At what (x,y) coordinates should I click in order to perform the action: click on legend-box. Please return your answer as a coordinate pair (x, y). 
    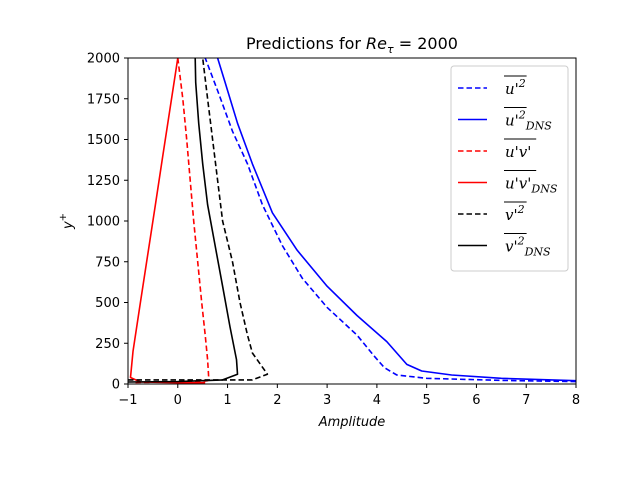
    Looking at the image, I should click on (509, 168).